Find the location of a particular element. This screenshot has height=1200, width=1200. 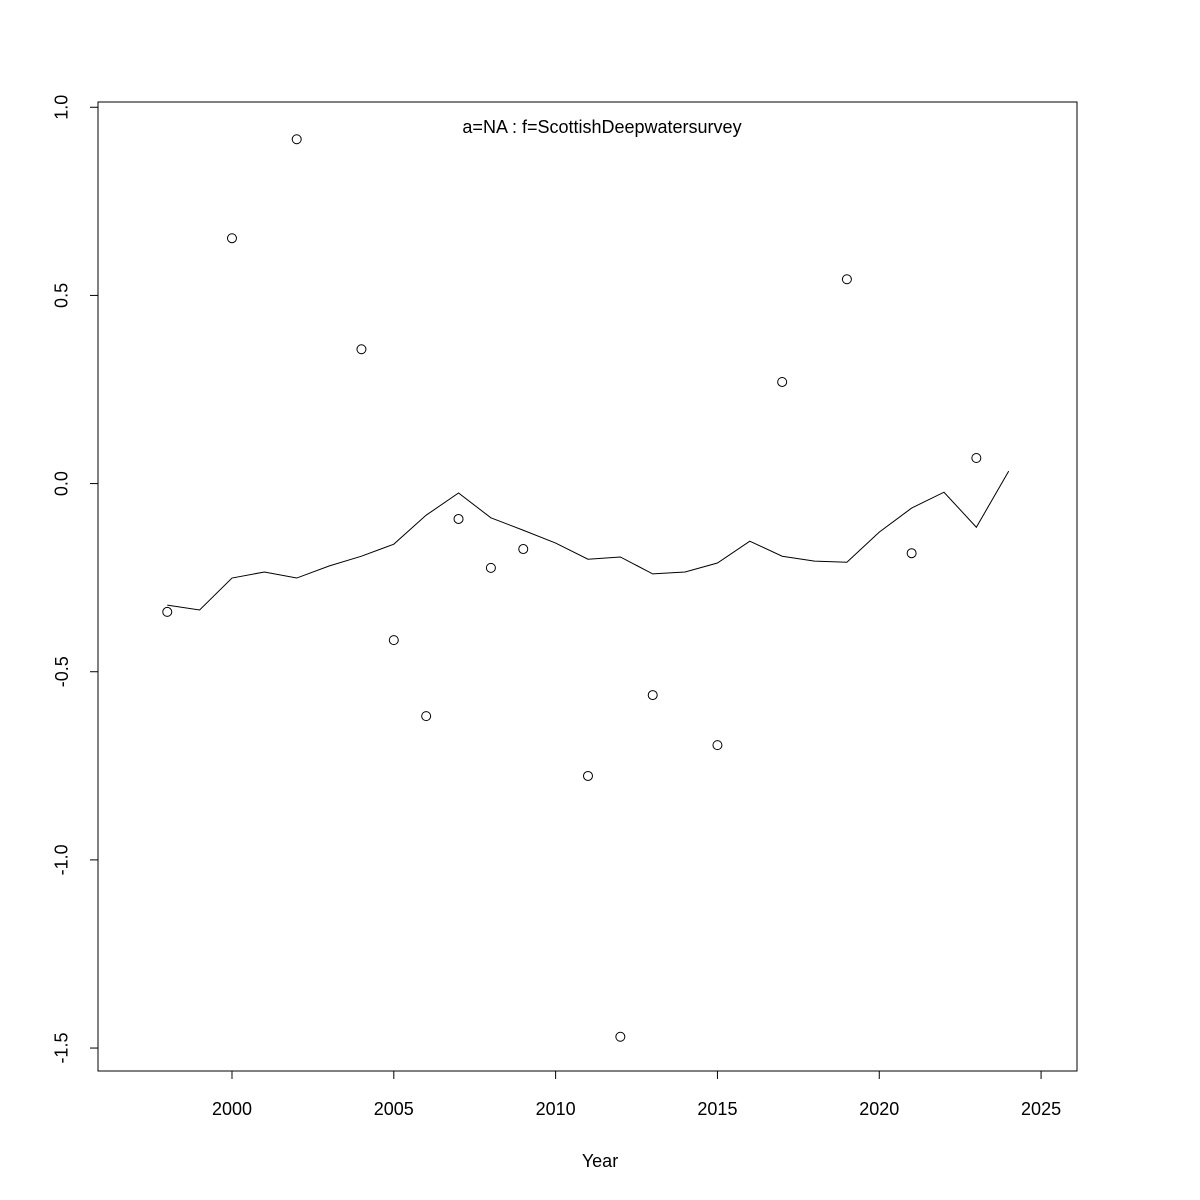

x-tick-label: 2020 is located at coordinates (879, 1109).